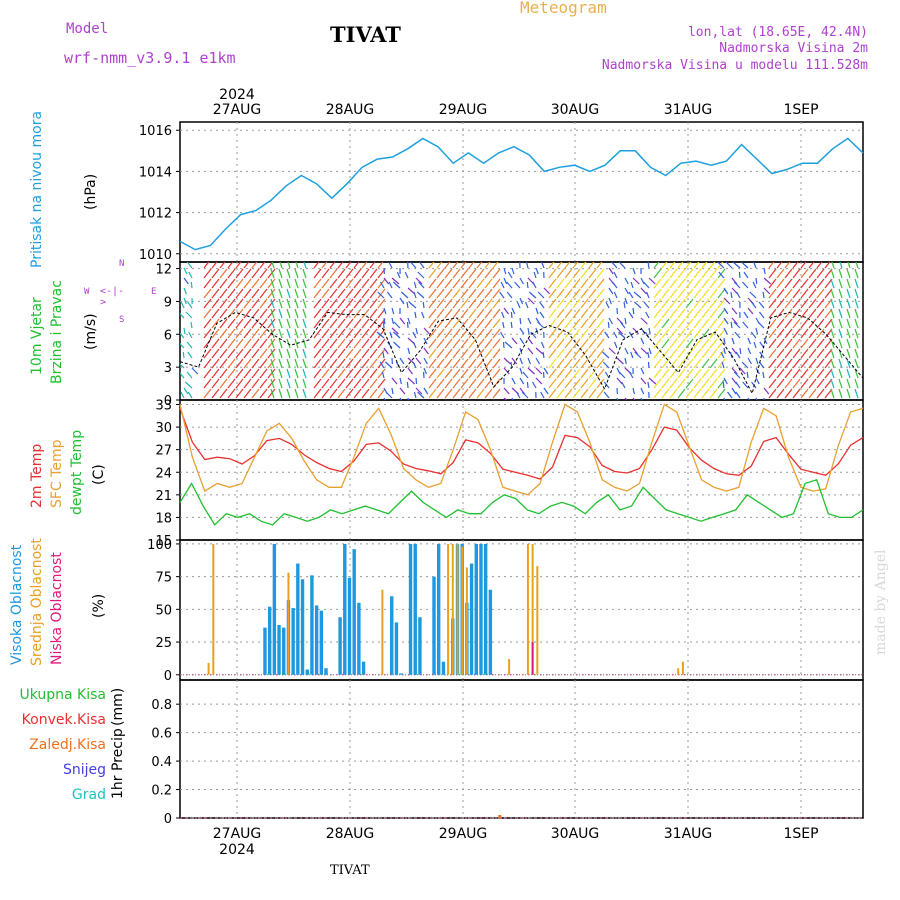  What do you see at coordinates (350, 110) in the screenshot?
I see `top-day-label-1: 28AUG` at bounding box center [350, 110].